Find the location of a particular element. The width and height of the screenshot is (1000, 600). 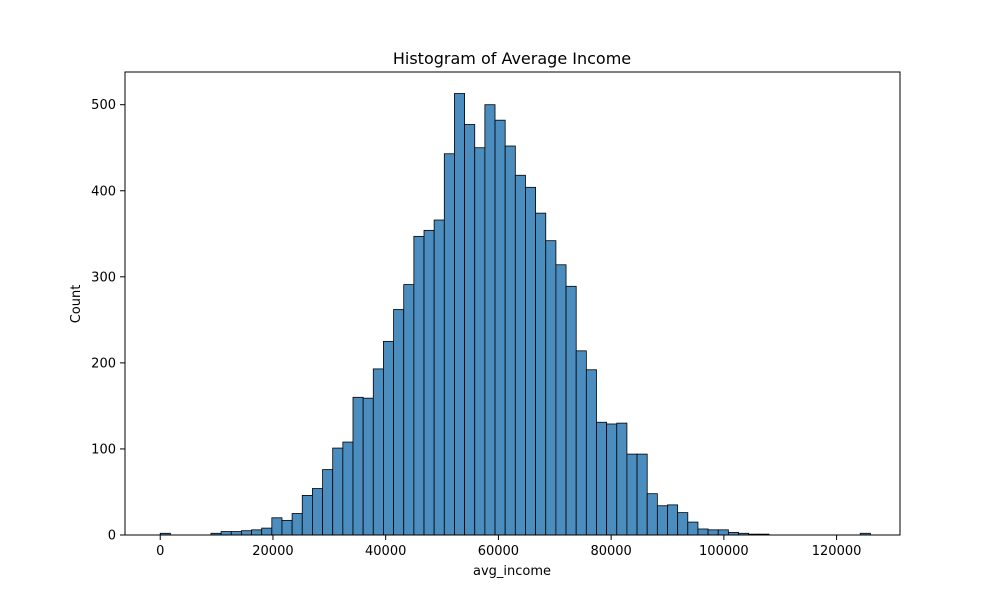

y-tick-label: 500 is located at coordinates (103, 105).